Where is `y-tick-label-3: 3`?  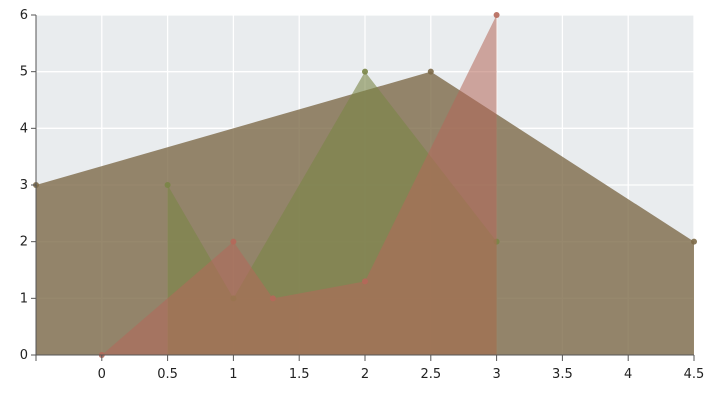
y-tick-label-3: 3 is located at coordinates (24, 185).